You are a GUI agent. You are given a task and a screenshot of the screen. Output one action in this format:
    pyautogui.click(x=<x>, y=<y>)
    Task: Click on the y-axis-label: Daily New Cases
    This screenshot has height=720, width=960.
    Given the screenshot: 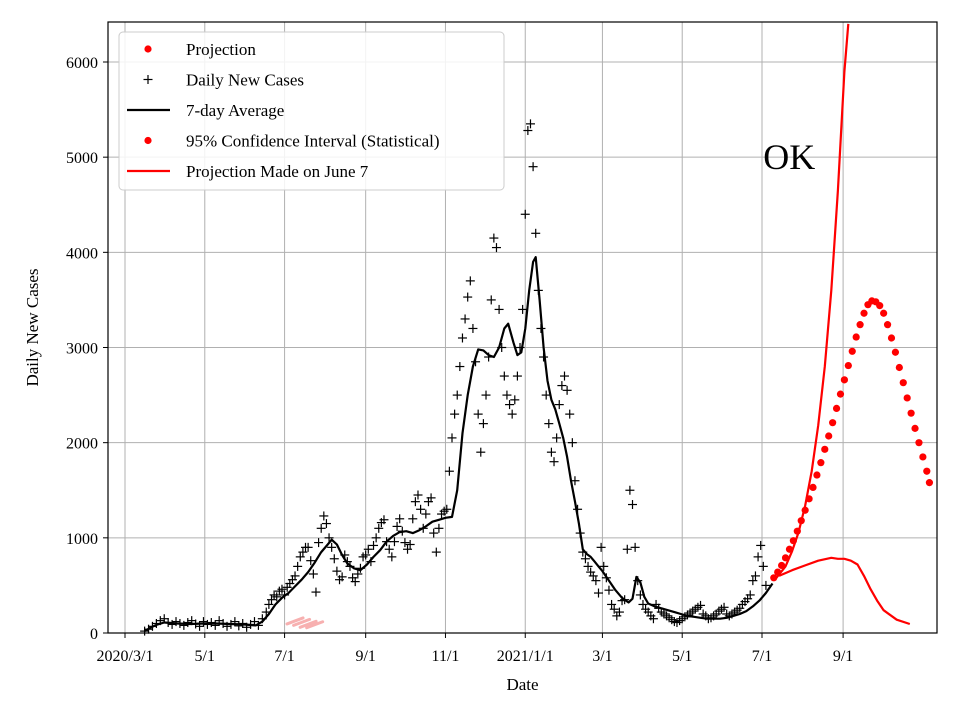 What is the action you would take?
    pyautogui.click(x=32, y=327)
    